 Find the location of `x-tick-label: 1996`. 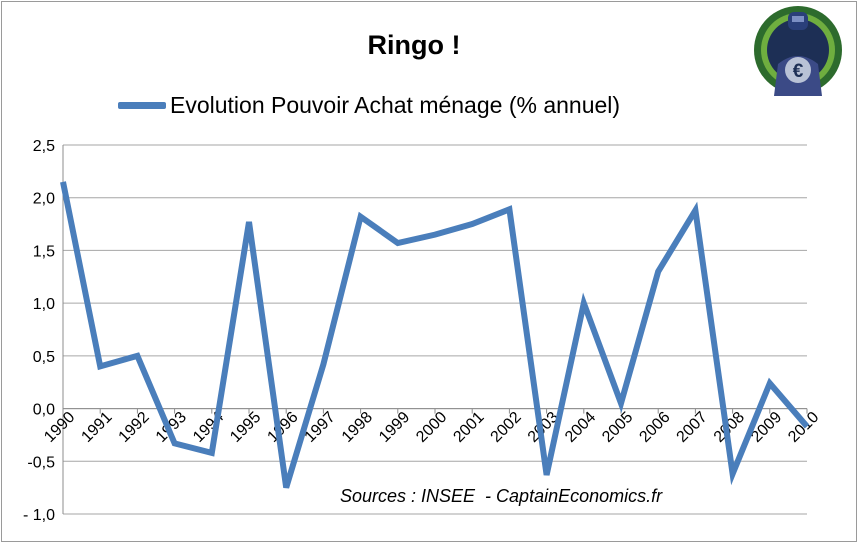

x-tick-label: 1996 is located at coordinates (282, 427).